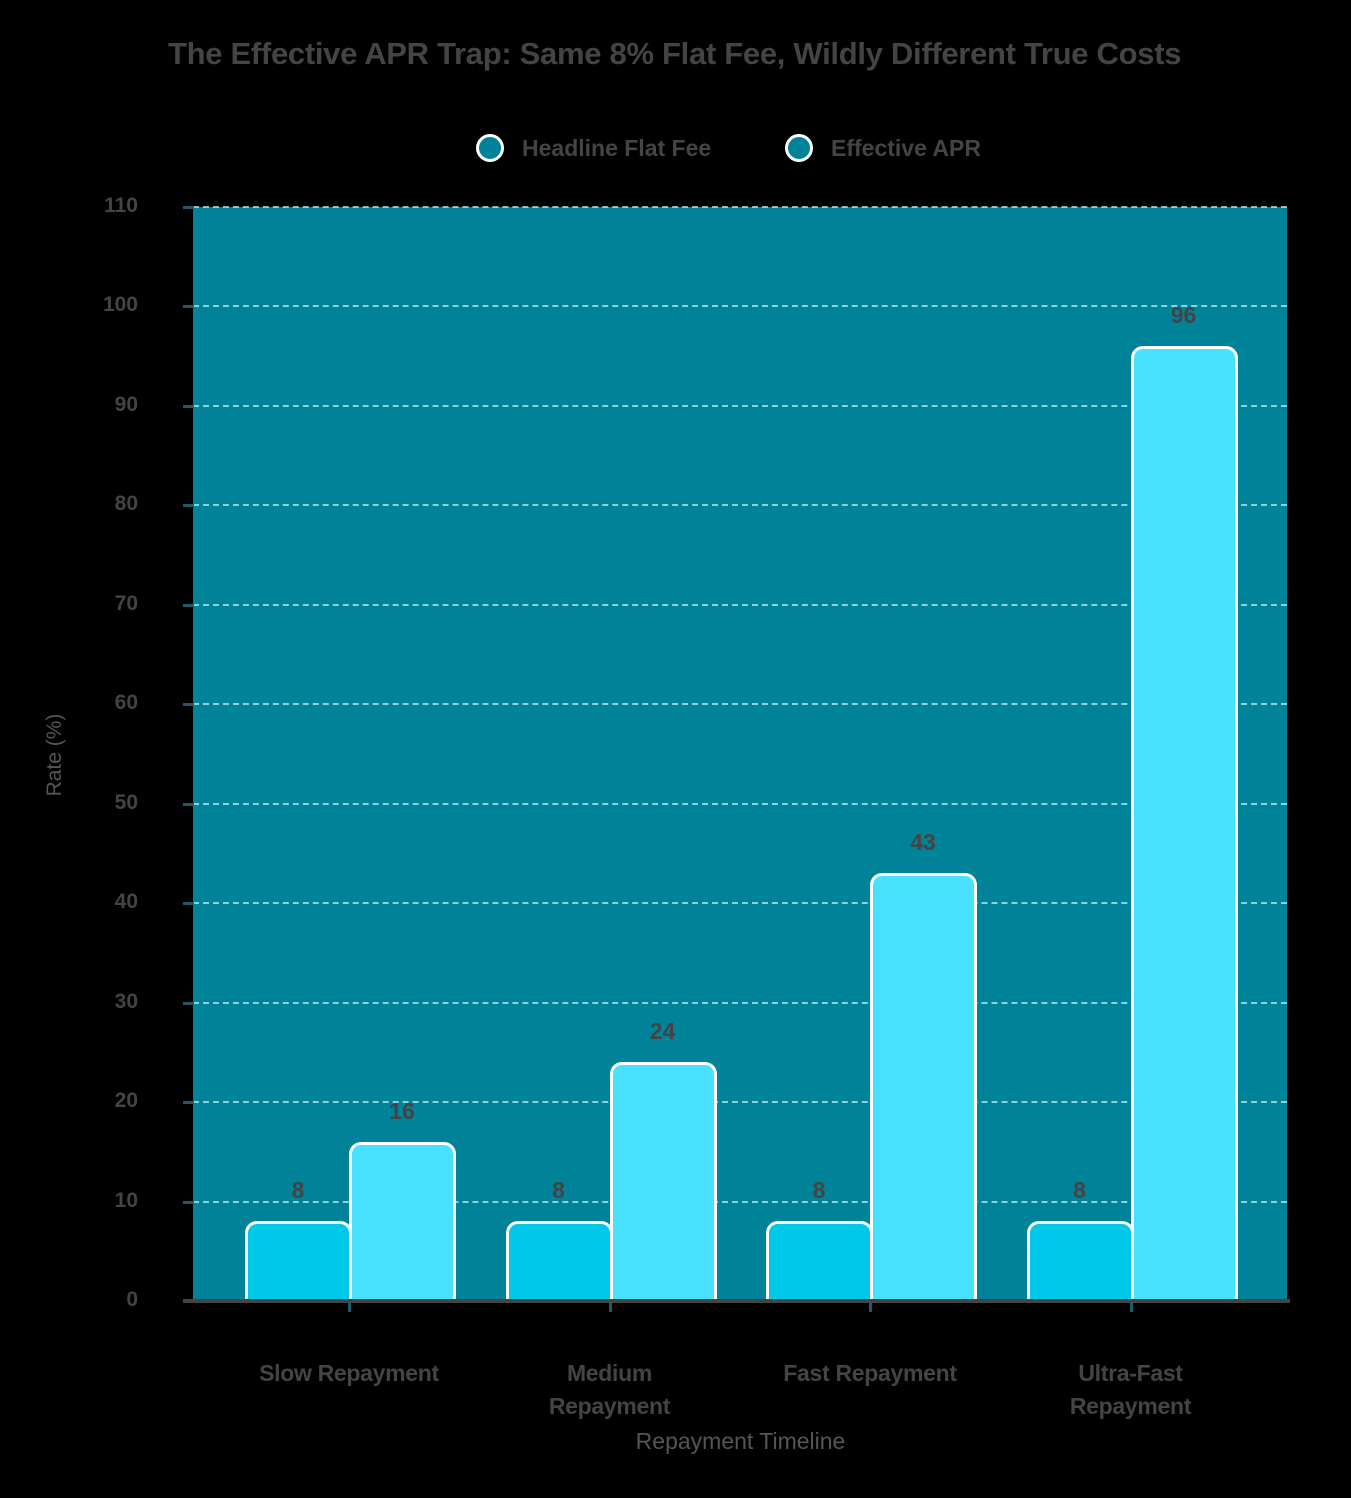 The height and width of the screenshot is (1498, 1351). What do you see at coordinates (126, 1001) in the screenshot?
I see `y-tick-label: 30` at bounding box center [126, 1001].